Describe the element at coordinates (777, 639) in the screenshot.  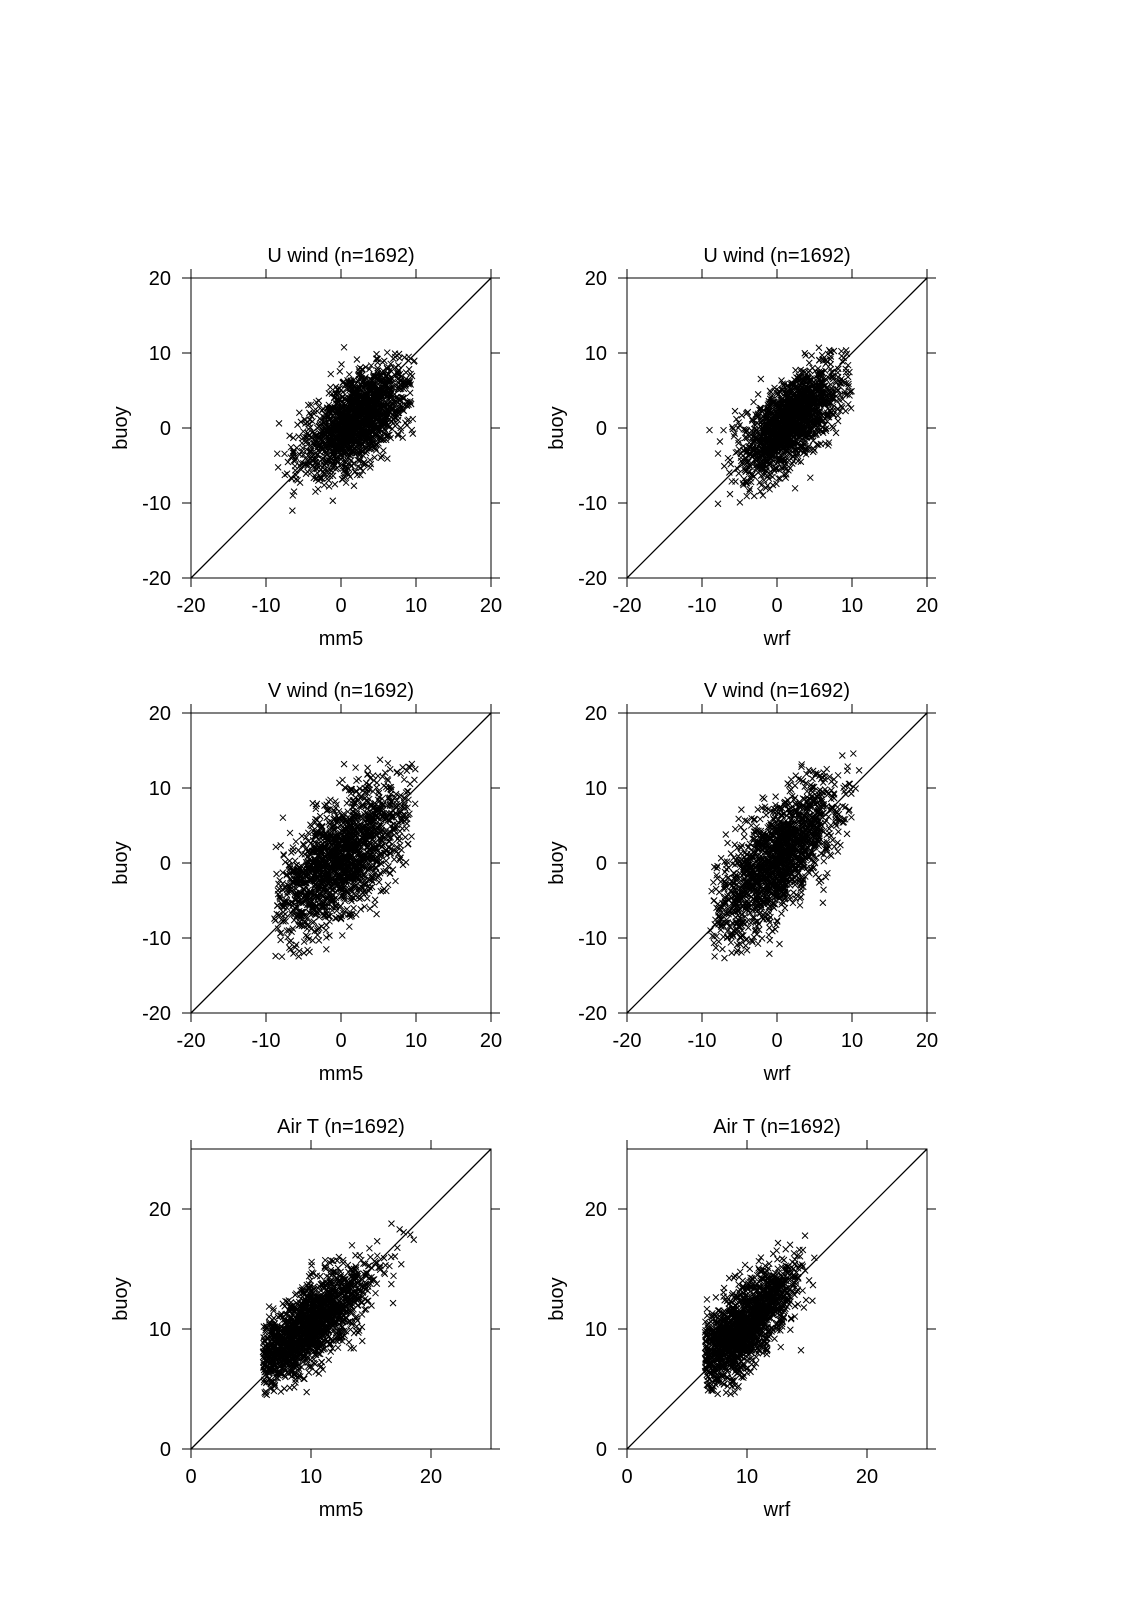
I see `x-axis-label: wrf` at that location.